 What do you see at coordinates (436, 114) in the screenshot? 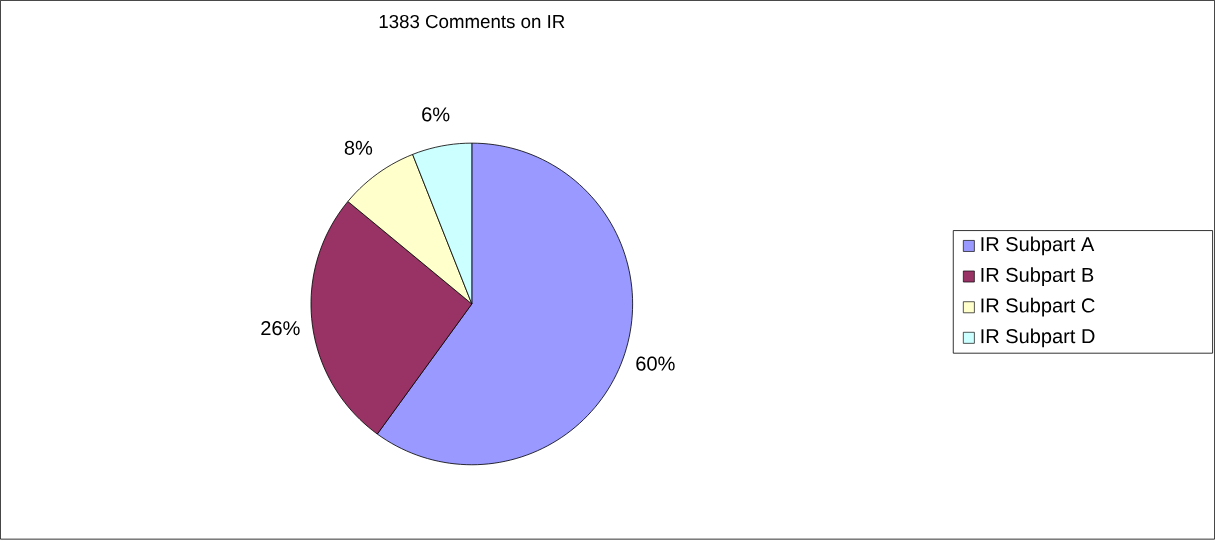
I see `data-label: 6%` at bounding box center [436, 114].